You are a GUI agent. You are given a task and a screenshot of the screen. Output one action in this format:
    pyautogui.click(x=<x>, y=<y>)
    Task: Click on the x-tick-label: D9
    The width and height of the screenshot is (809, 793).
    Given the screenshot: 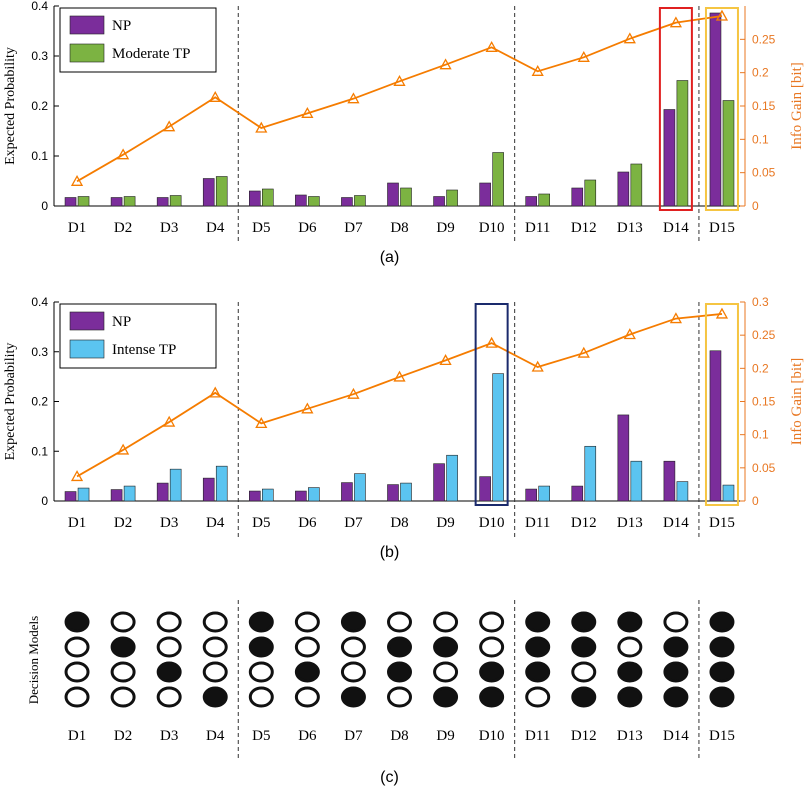 What is the action you would take?
    pyautogui.click(x=445, y=523)
    